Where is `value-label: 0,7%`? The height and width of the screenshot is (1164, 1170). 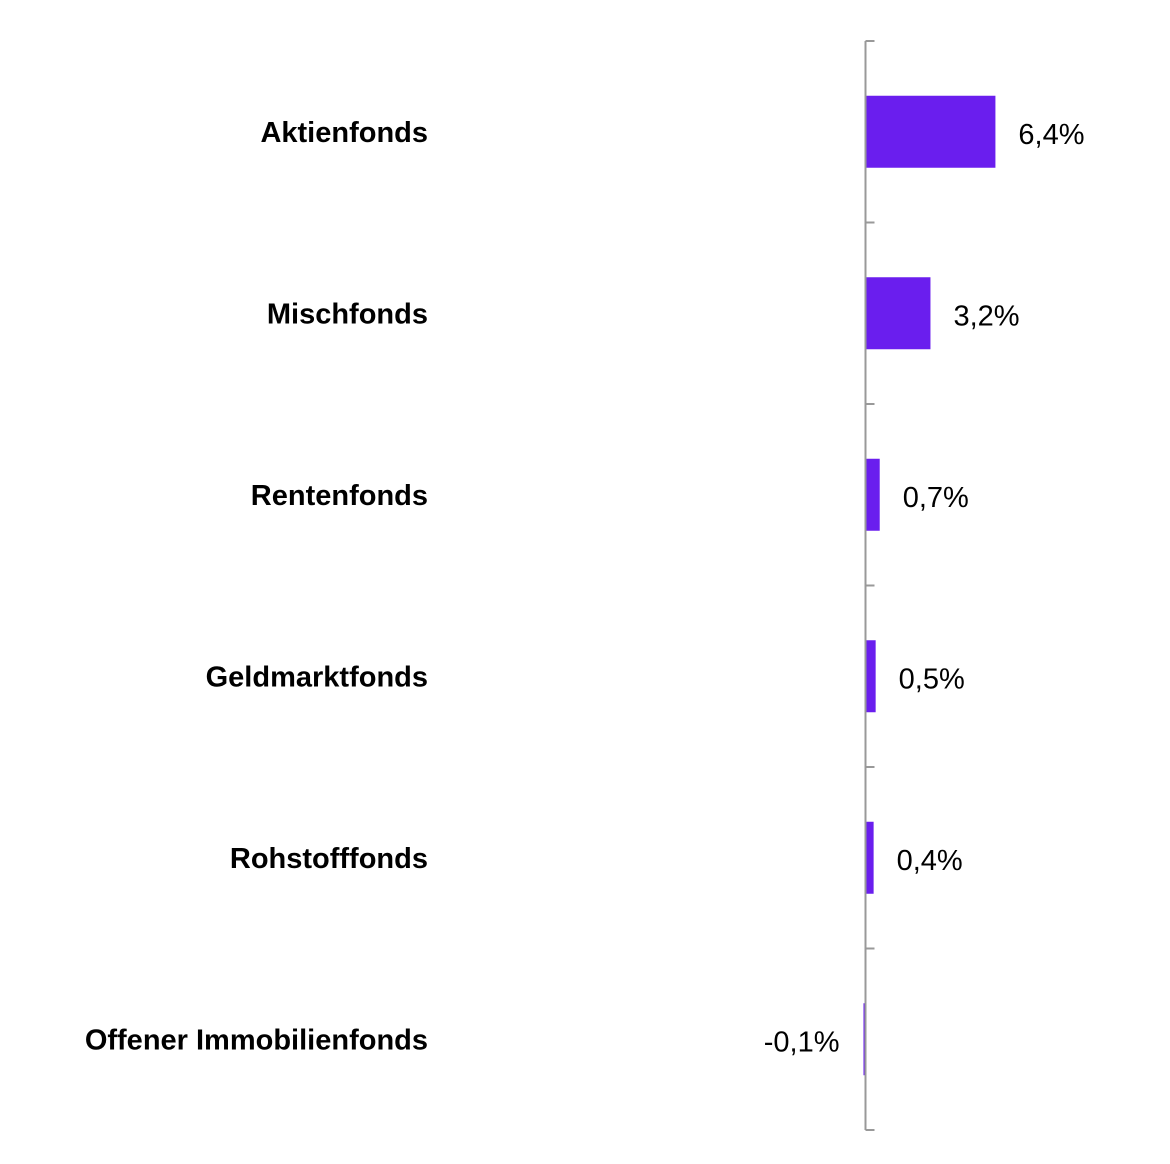 value-label: 0,7% is located at coordinates (936, 498).